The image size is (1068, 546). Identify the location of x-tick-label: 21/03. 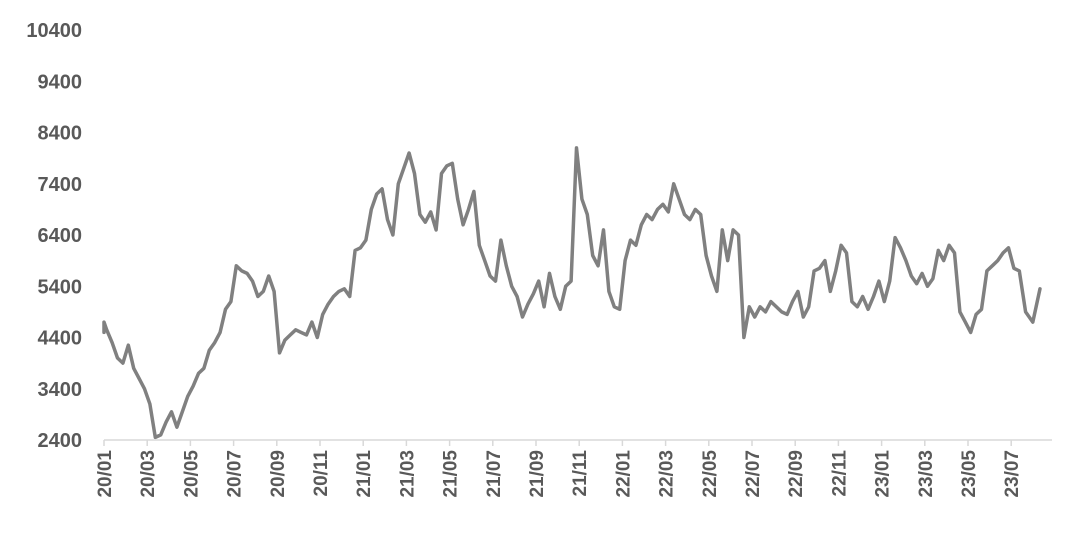
(407, 474).